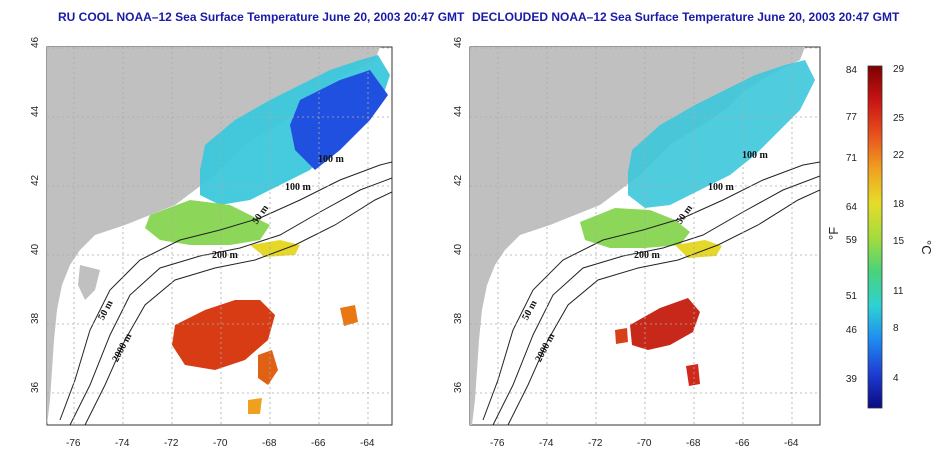  What do you see at coordinates (458, 180) in the screenshot?
I see `y-tick-right-3: 42` at bounding box center [458, 180].